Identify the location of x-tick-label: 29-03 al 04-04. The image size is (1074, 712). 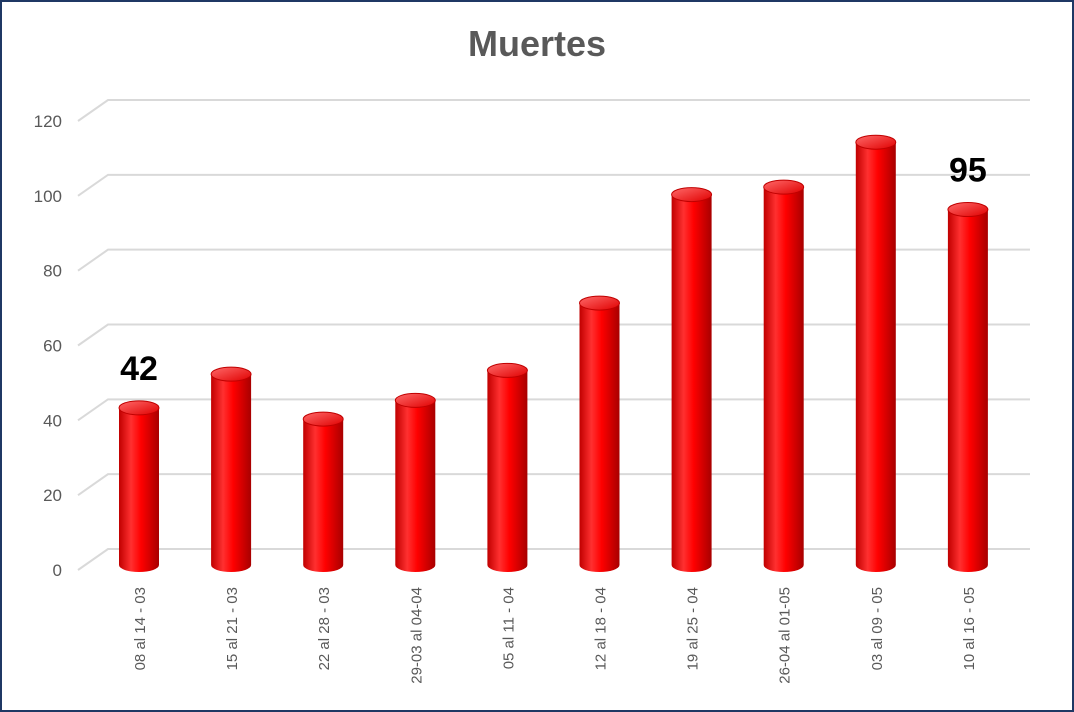
(416, 635).